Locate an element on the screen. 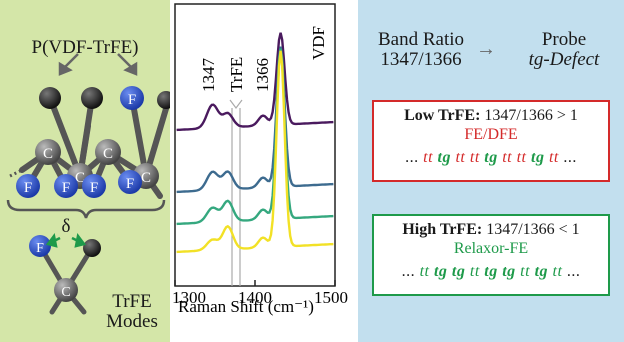 The height and width of the screenshot is (342, 624). title-arrows is located at coordinates (98, 64).